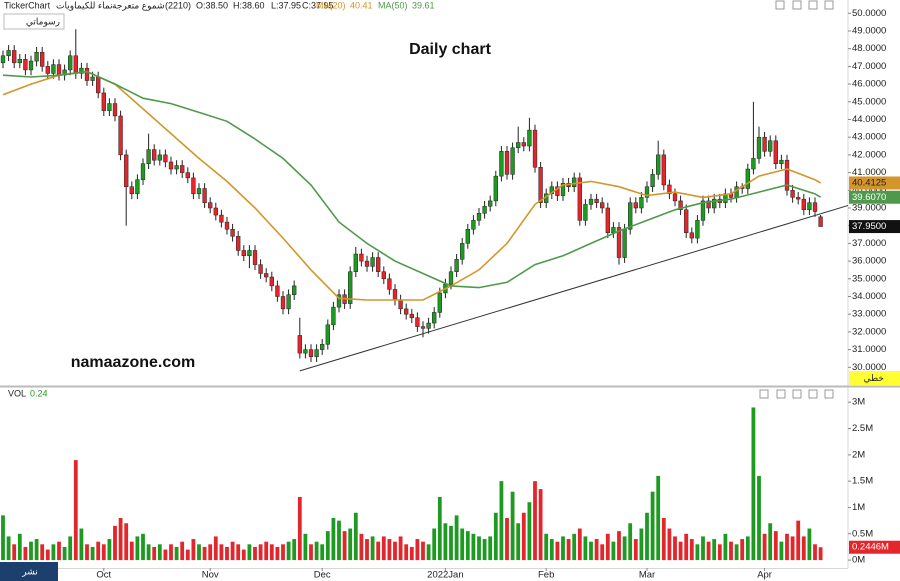  I want to click on volume-tick-label: 0M, so click(858, 560).